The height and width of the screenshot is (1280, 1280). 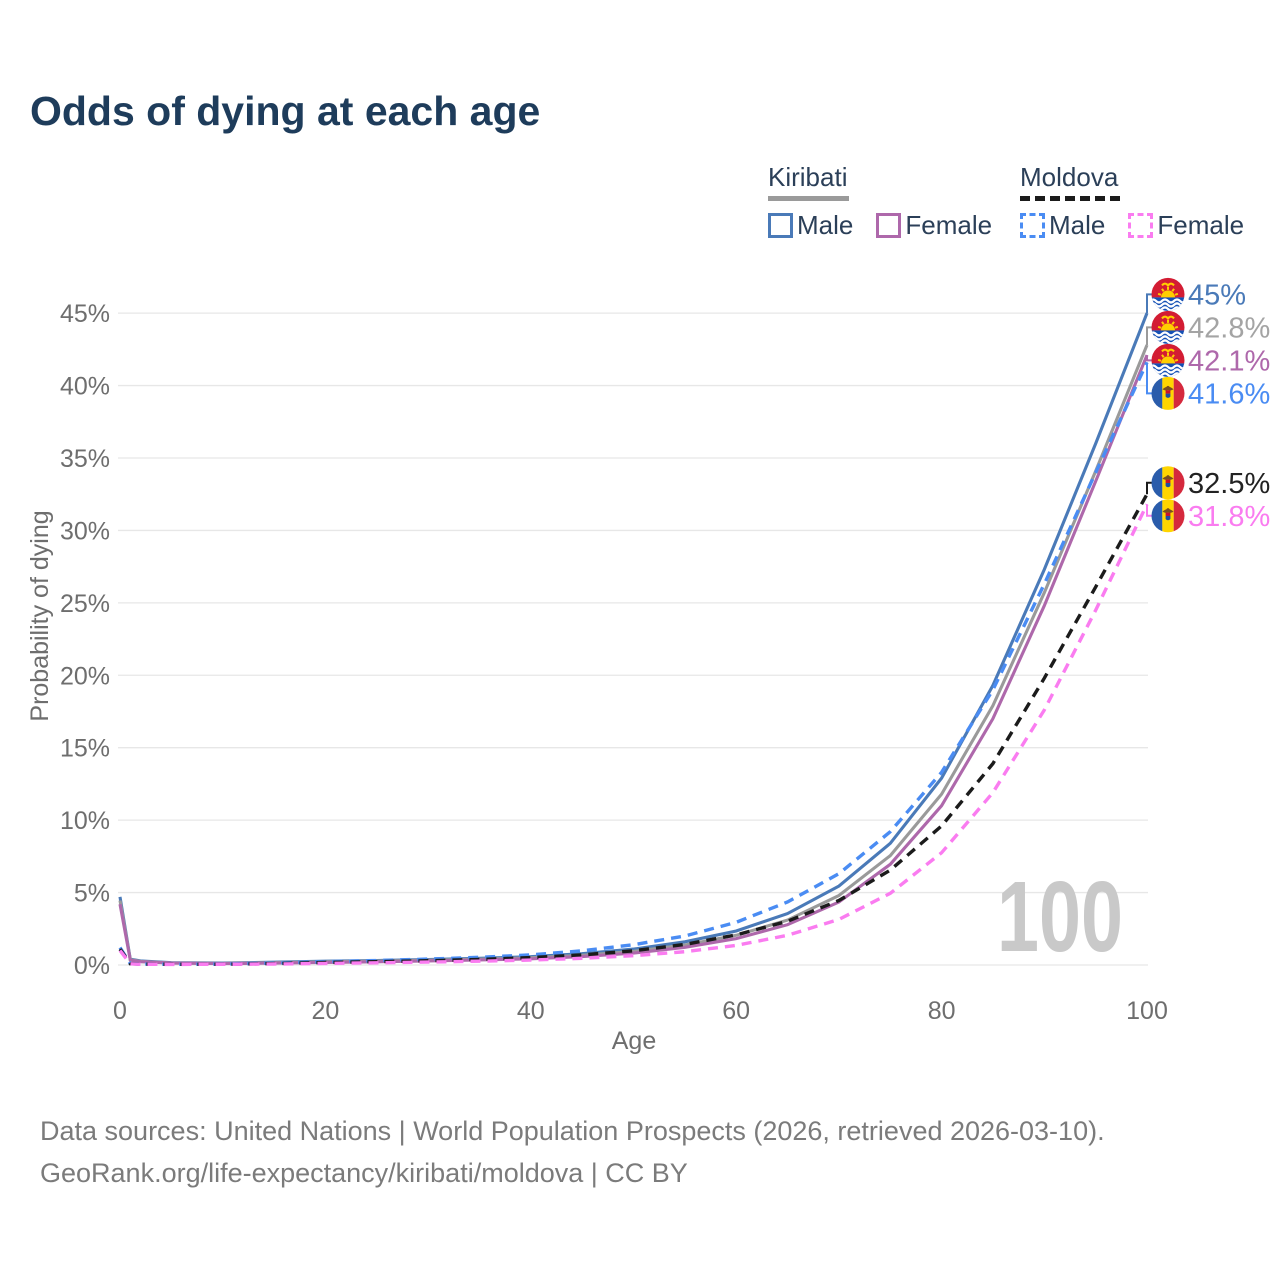 What do you see at coordinates (1141, 225) in the screenshot?
I see `moldova-female-swatch-icon` at bounding box center [1141, 225].